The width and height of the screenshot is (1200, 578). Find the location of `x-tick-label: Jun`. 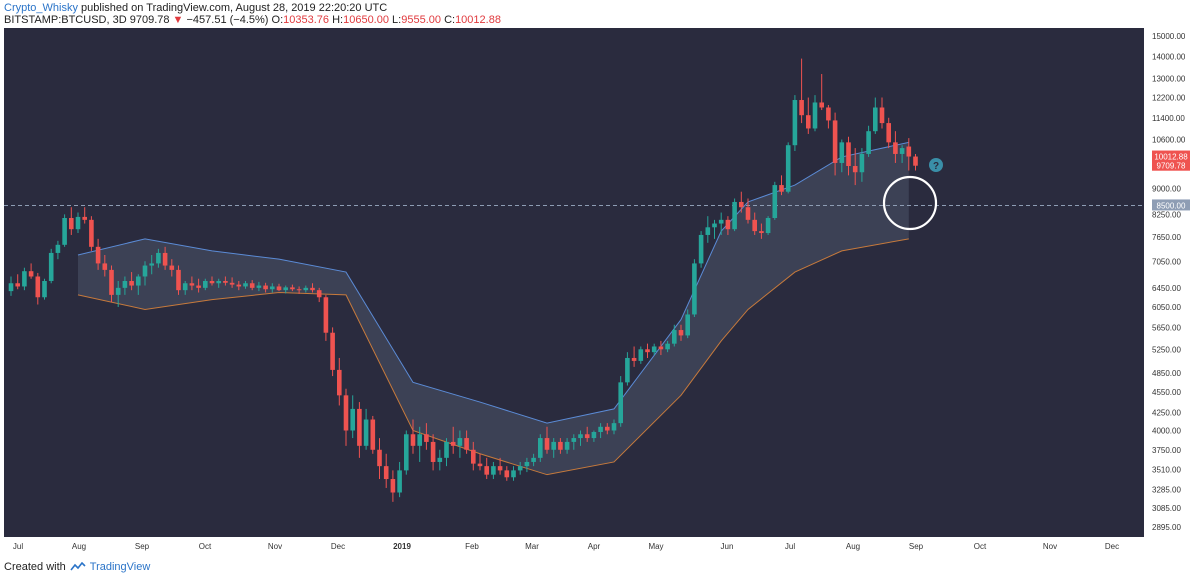

x-tick-label: Jun is located at coordinates (727, 546).